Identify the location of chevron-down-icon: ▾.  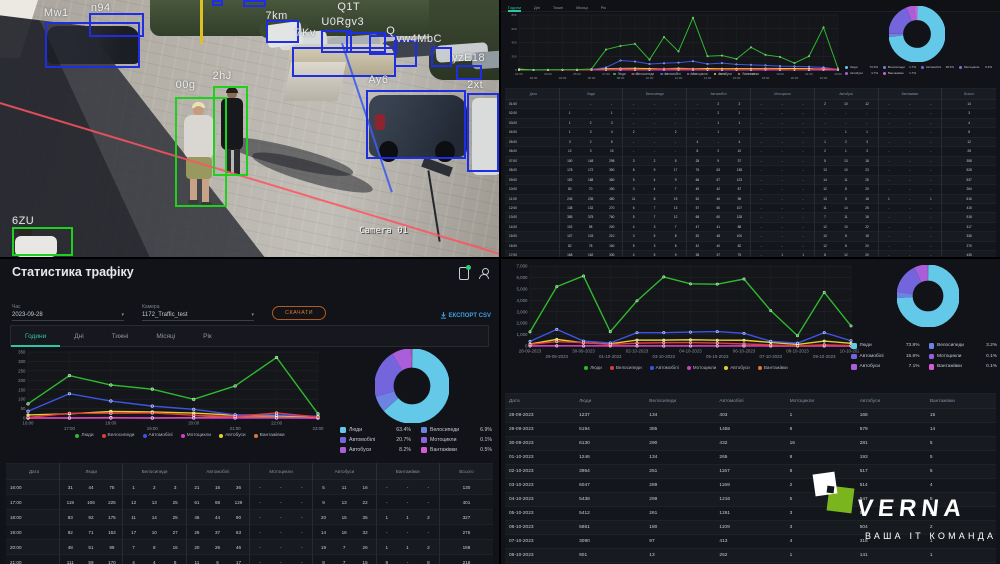
(252, 315).